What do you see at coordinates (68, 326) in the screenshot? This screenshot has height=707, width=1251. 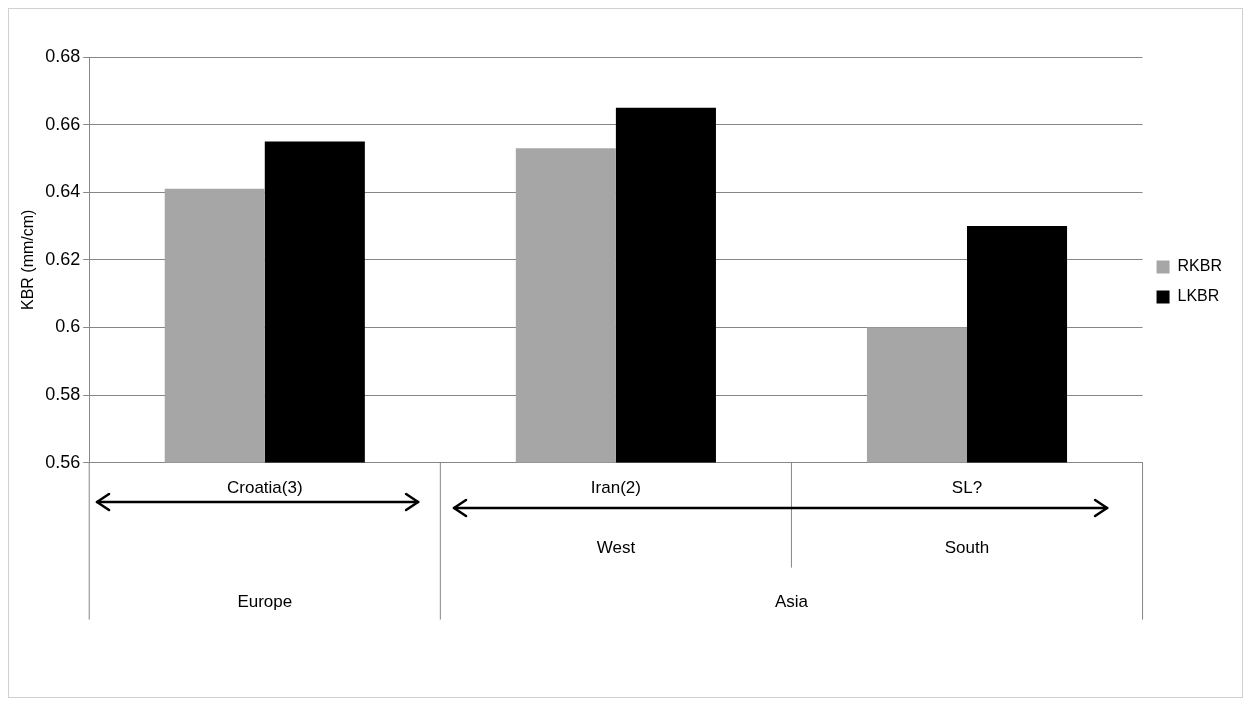 I see `y-tick-label: 0.6` at bounding box center [68, 326].